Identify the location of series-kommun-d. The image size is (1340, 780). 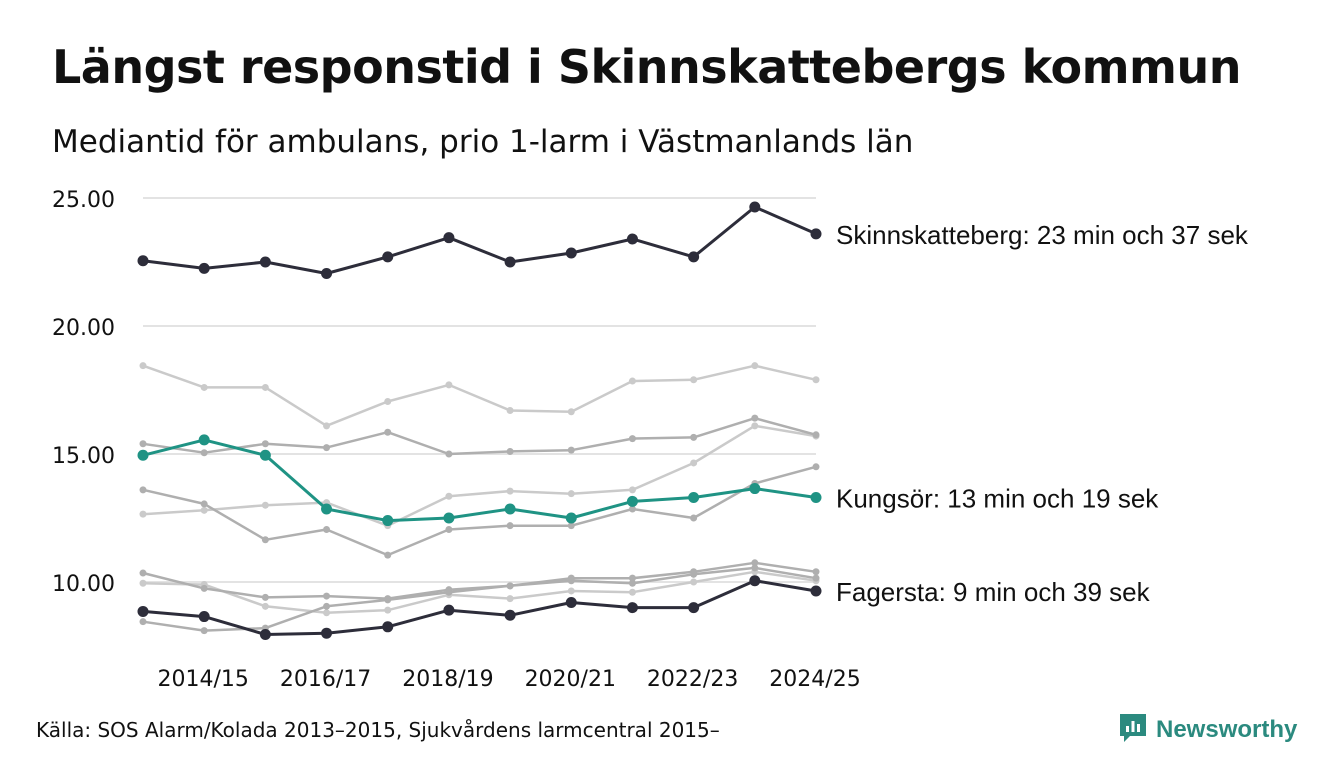
(479, 511).